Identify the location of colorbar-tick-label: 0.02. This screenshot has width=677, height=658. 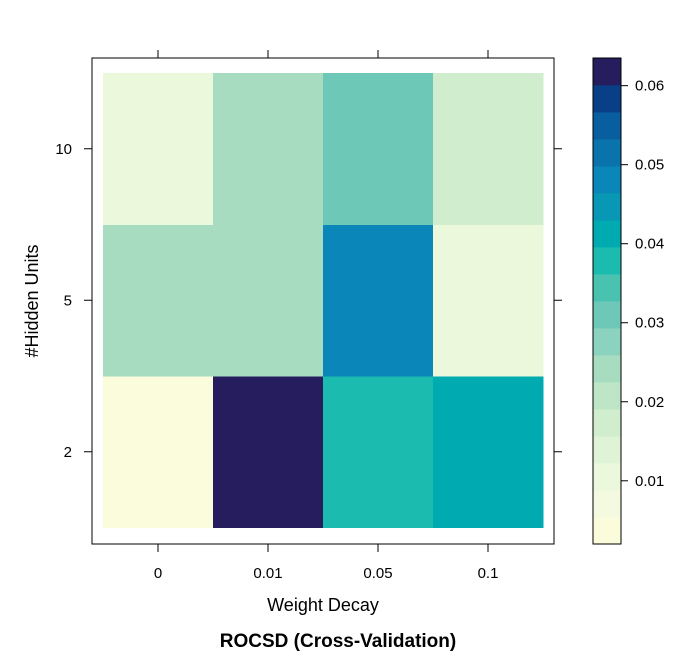
(649, 402).